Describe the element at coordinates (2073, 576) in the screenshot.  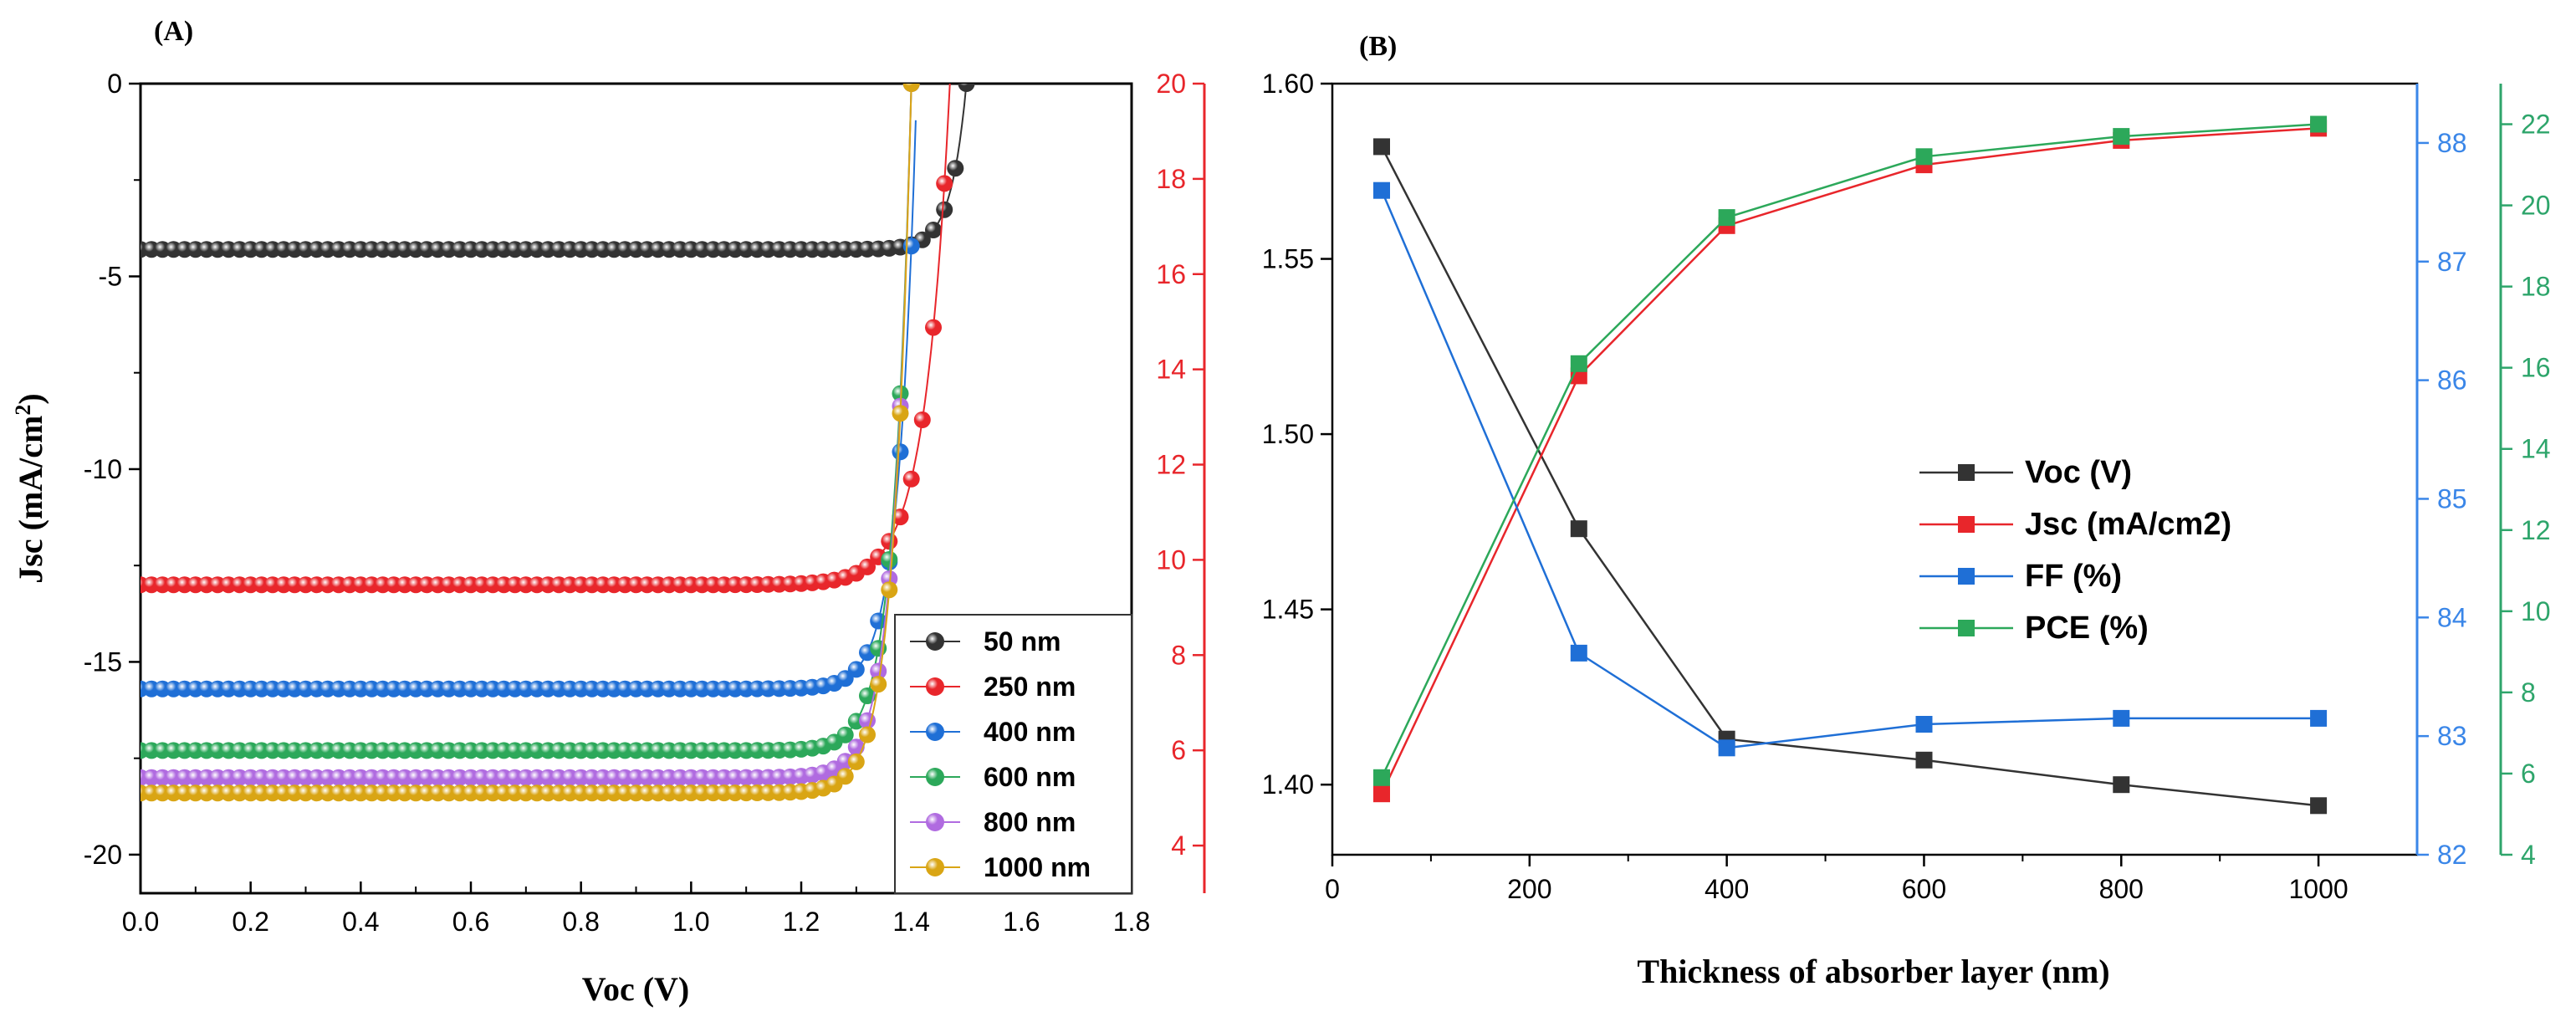
I see `b-legend-label: FF (%)` at that location.